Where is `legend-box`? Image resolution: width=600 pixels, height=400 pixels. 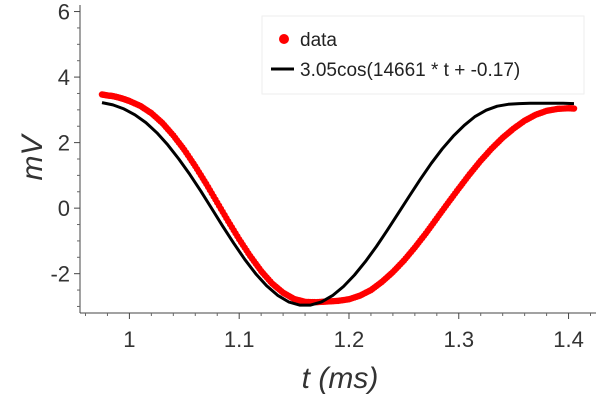
legend-box is located at coordinates (423, 55).